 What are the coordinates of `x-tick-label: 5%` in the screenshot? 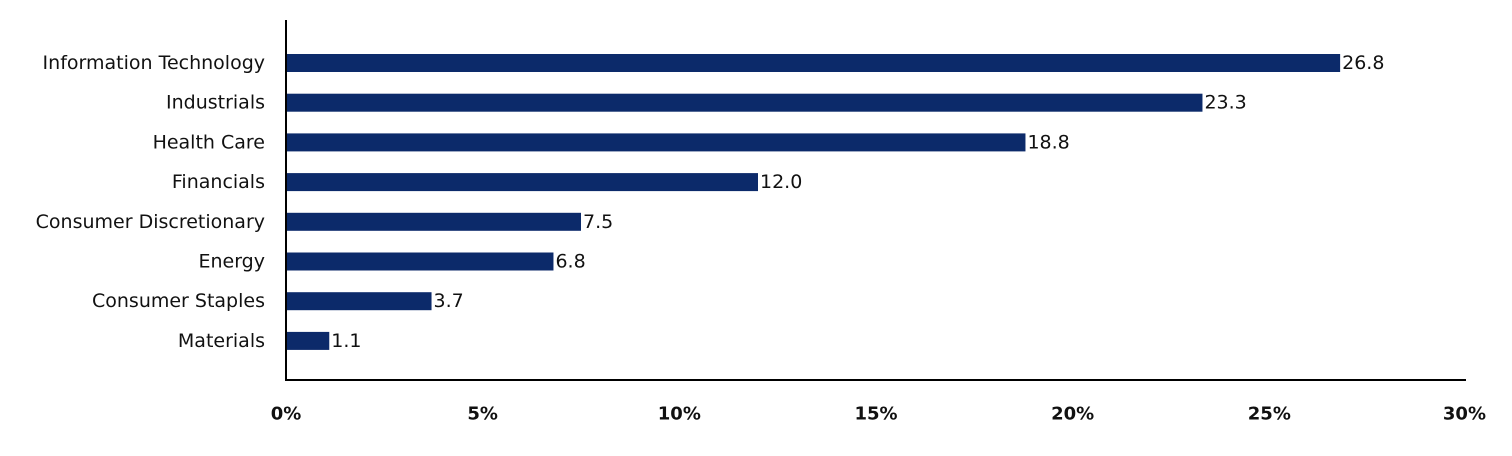 It's located at (482, 414).